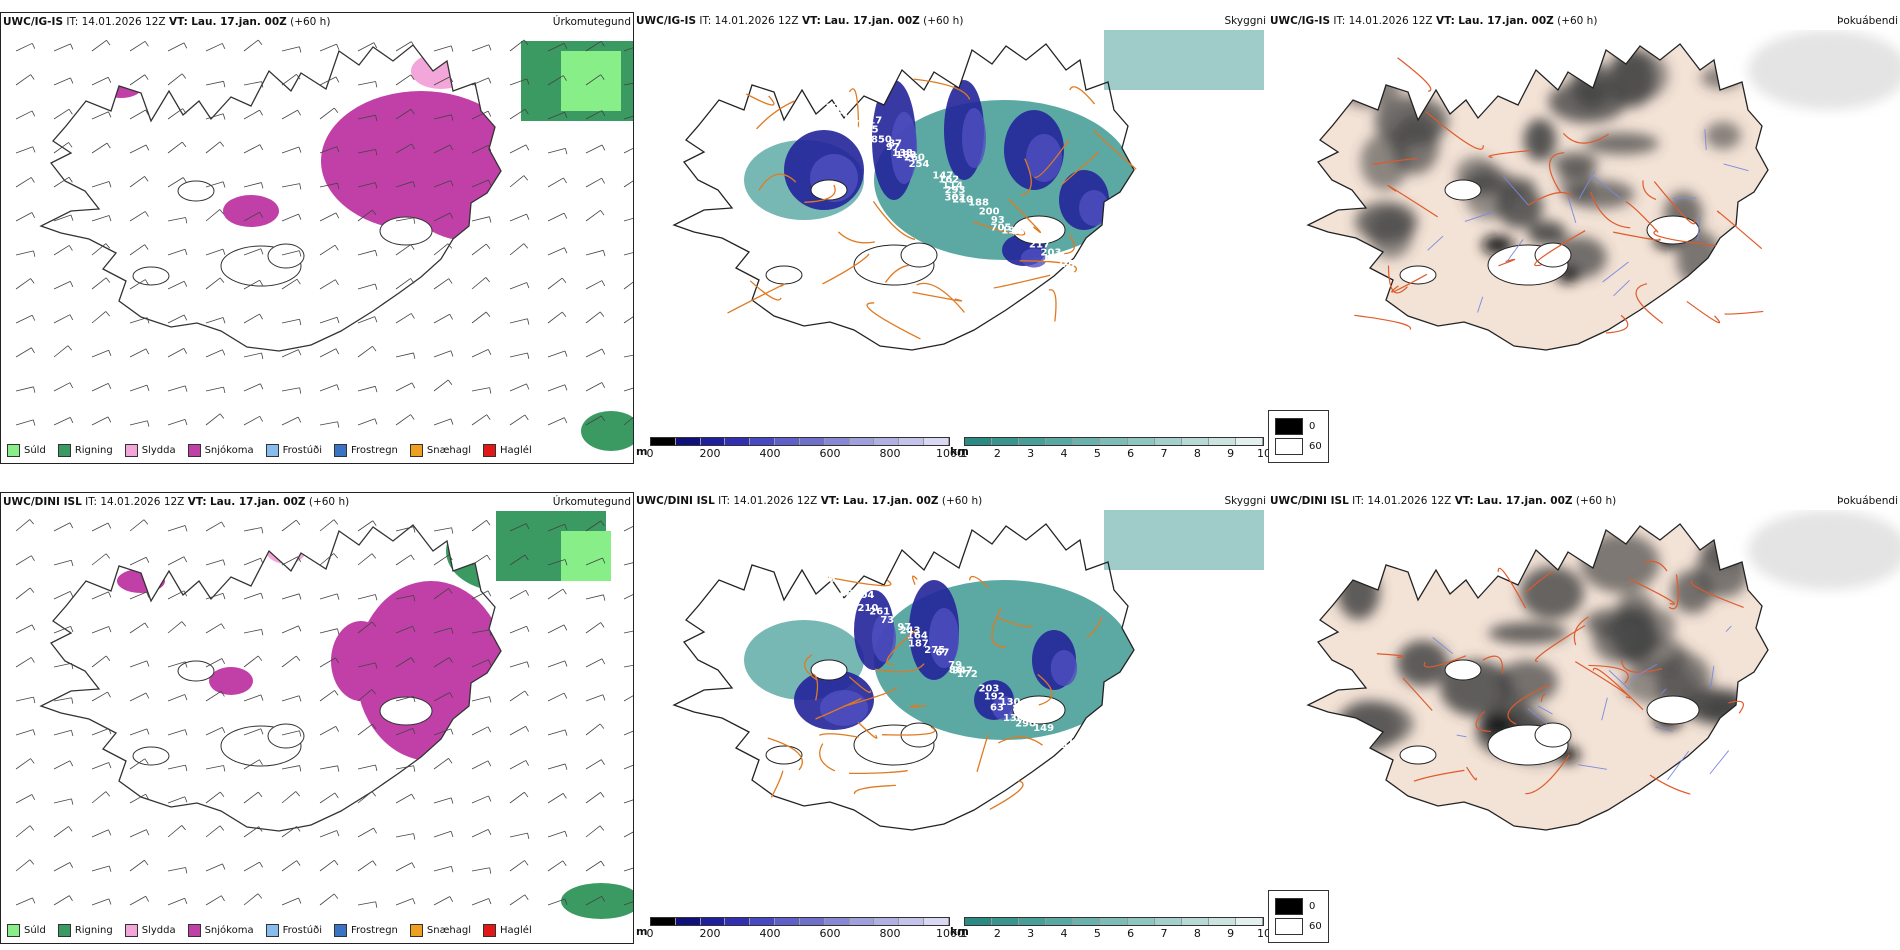  Describe the element at coordinates (872, 21) in the screenshot. I see `valid-time: Lau. 17.jan. 00Z` at that location.